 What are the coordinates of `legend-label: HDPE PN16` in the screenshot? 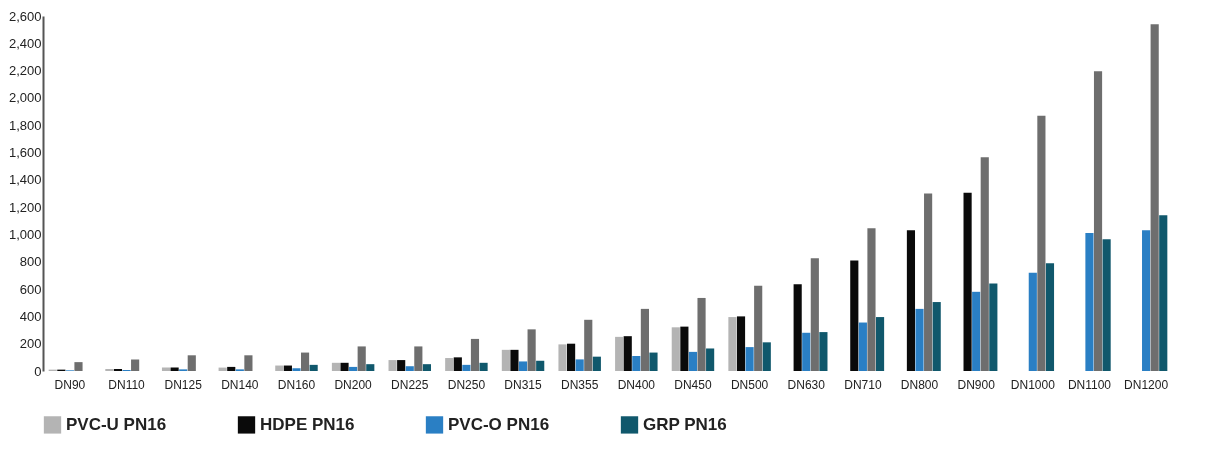 It's located at (307, 424).